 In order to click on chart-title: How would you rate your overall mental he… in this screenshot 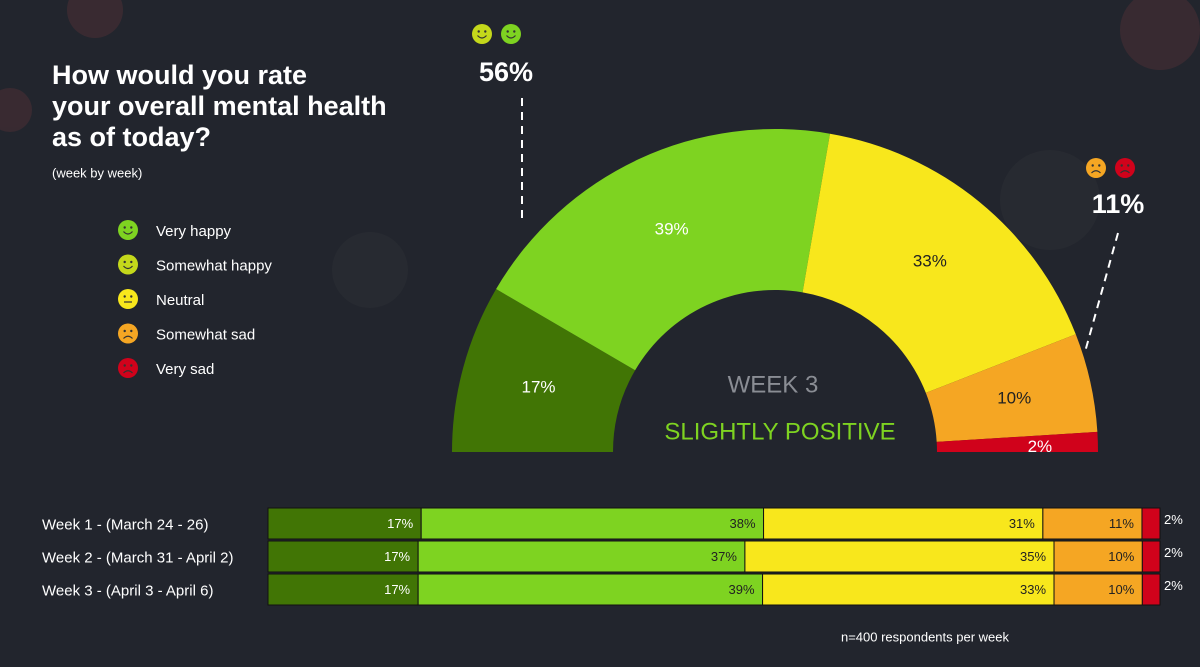, I will do `click(219, 106)`.